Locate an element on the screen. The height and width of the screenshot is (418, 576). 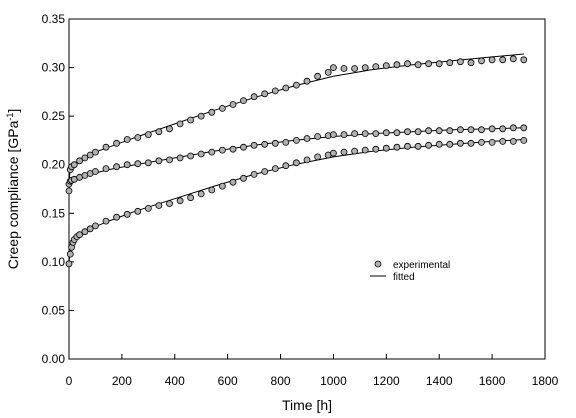
y-tick-label: 0.35 is located at coordinates (54, 19).